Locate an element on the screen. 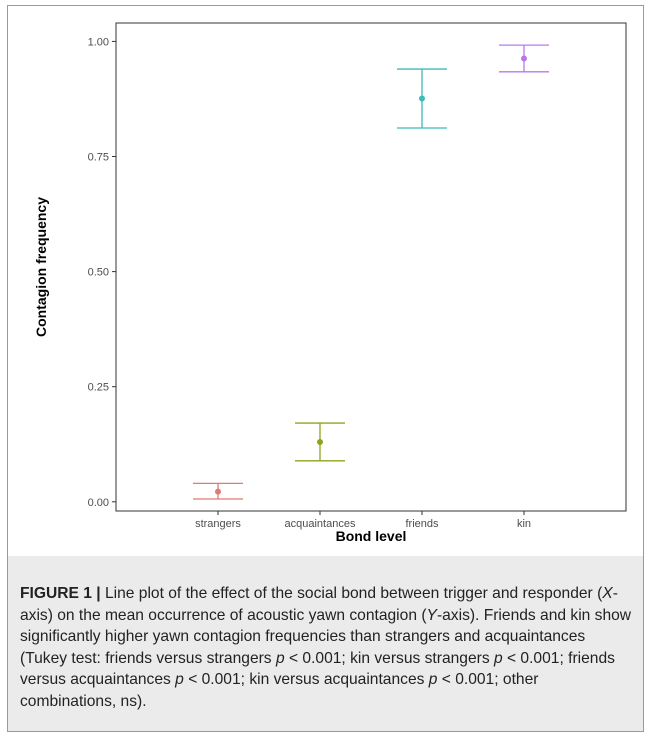  x-tick-label: acquaintances is located at coordinates (320, 524).